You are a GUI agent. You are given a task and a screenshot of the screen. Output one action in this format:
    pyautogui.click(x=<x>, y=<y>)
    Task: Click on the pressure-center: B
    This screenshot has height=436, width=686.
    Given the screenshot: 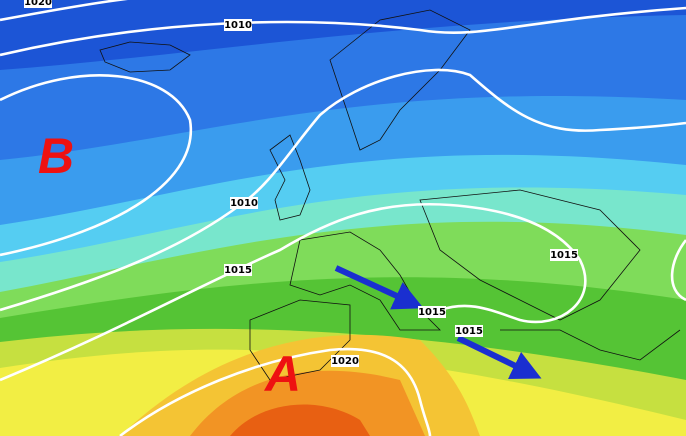 What is the action you would take?
    pyautogui.click(x=56, y=156)
    